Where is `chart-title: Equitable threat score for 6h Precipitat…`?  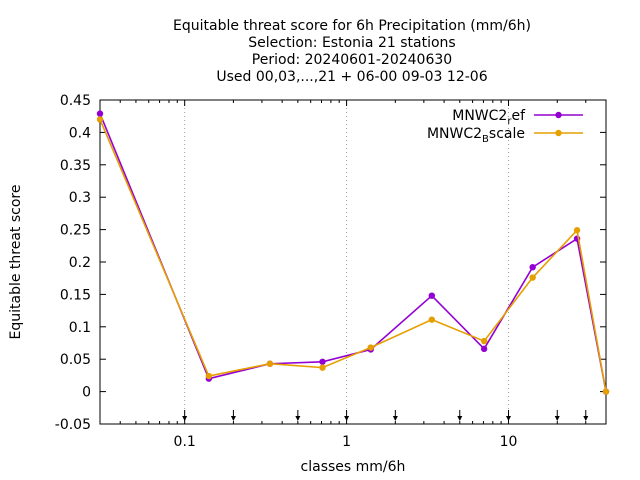 chart-title: Equitable threat score for 6h Precipitat… is located at coordinates (352, 51).